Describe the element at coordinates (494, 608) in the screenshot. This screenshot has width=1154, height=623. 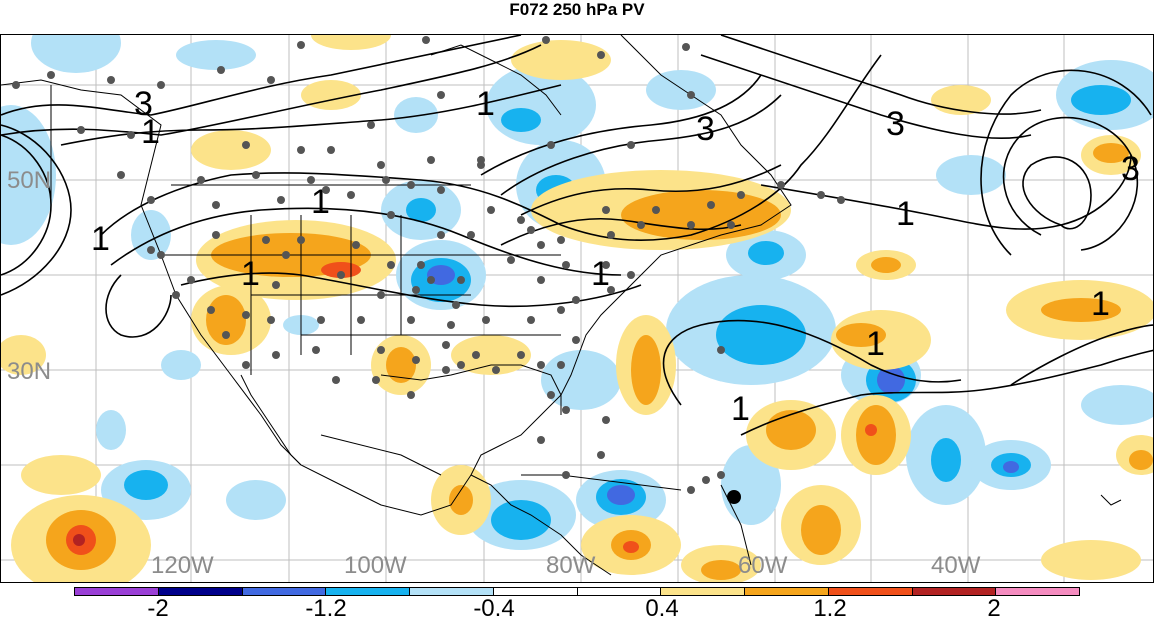
I see `colorbar-tick: -0.4` at that location.